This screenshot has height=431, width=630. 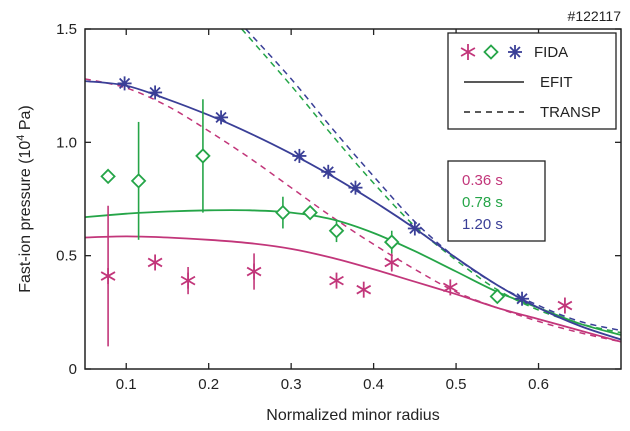 What do you see at coordinates (291, 384) in the screenshot?
I see `x-tick-label: 0.3` at bounding box center [291, 384].